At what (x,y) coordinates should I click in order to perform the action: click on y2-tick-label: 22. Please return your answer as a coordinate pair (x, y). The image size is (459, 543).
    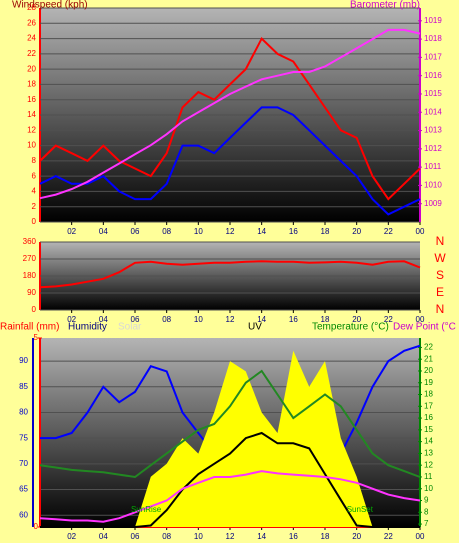
    Looking at the image, I should click on (428, 347).